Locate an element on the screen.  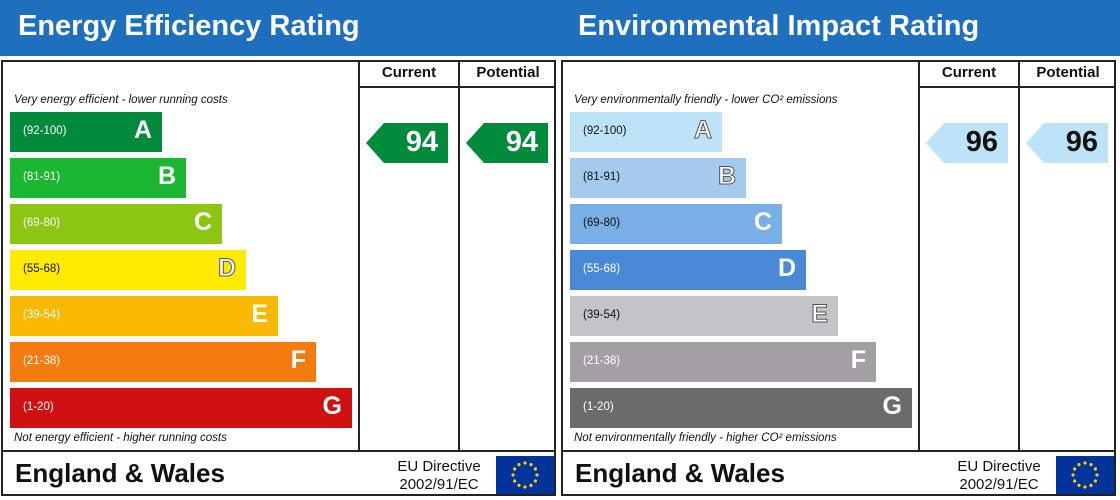
energy-directive-line1: EU Directive is located at coordinates (439, 466).